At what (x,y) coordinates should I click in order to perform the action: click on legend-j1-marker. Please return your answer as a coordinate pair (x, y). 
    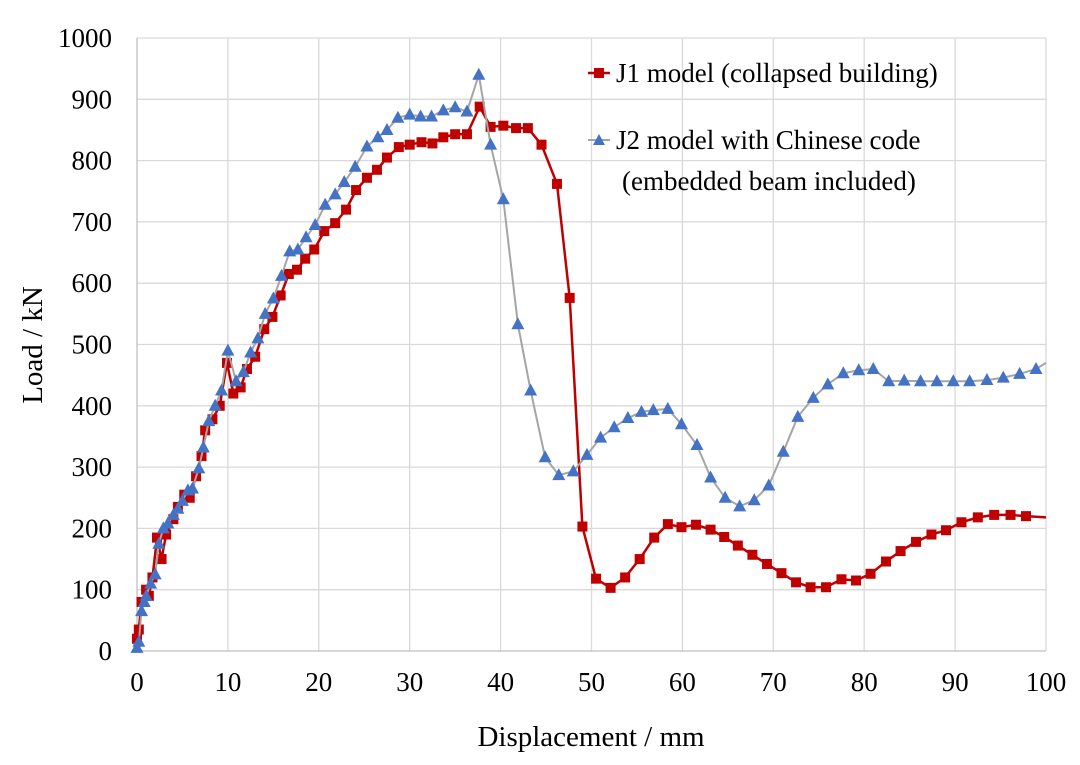
    Looking at the image, I should click on (599, 73).